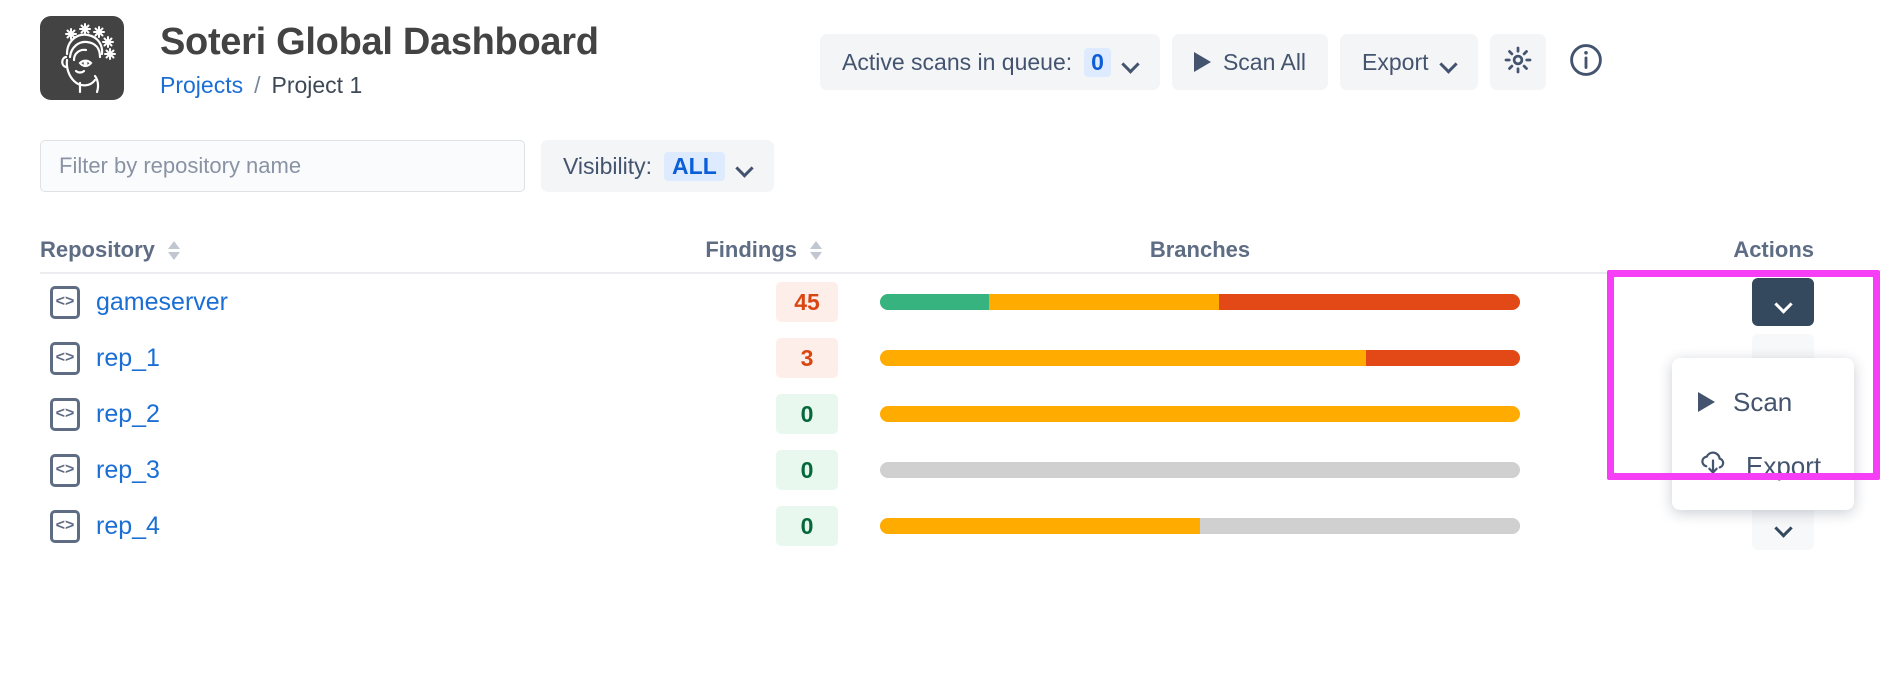 Image resolution: width=1900 pixels, height=688 pixels. I want to click on table-row: <> rep_4 0, so click(935, 526).